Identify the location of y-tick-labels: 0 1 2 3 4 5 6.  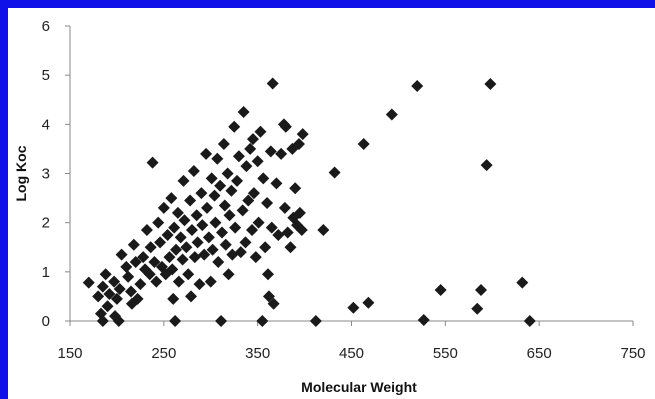
(46, 174).